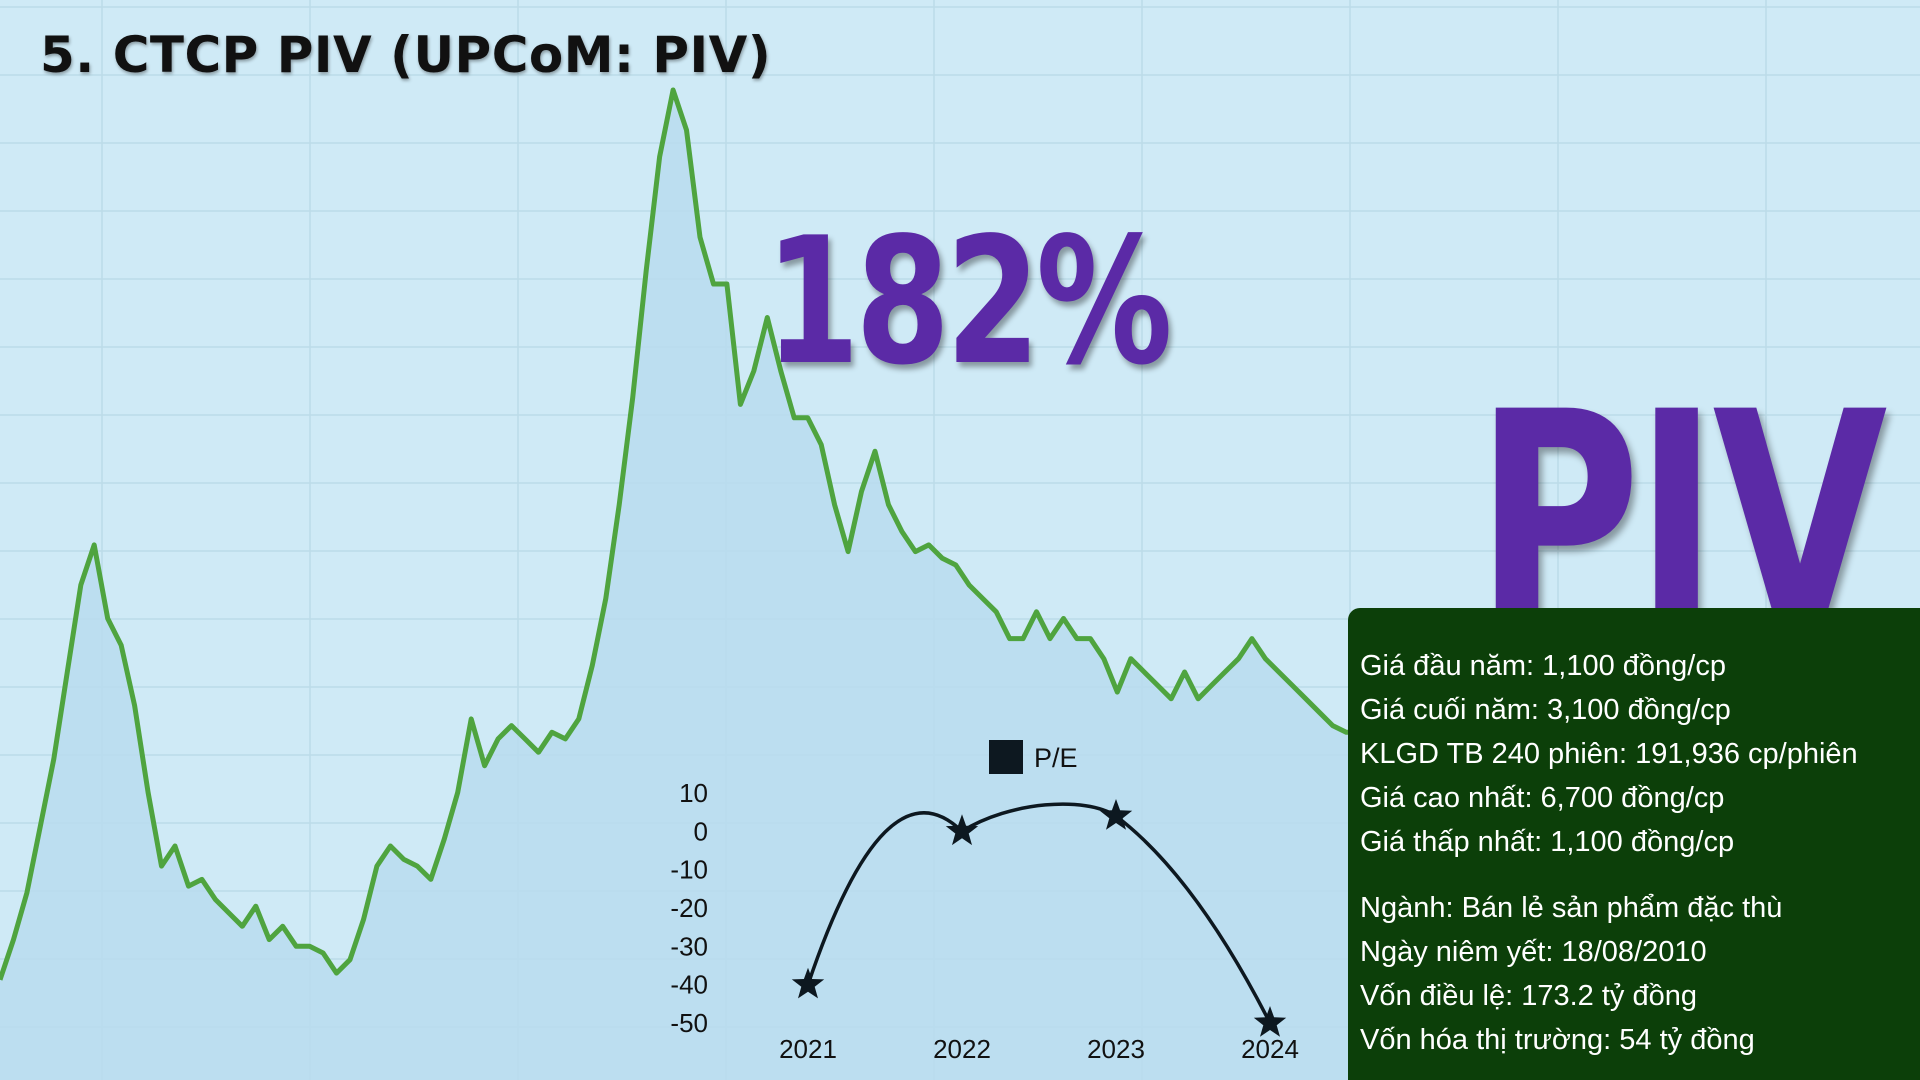 This screenshot has height=1080, width=1920. What do you see at coordinates (689, 985) in the screenshot?
I see `pe-y-tick-label: -40` at bounding box center [689, 985].